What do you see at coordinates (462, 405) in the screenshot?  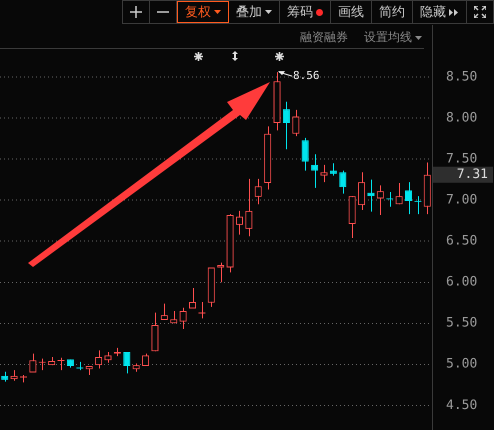 I see `y-tick-label: 4.50` at bounding box center [462, 405].